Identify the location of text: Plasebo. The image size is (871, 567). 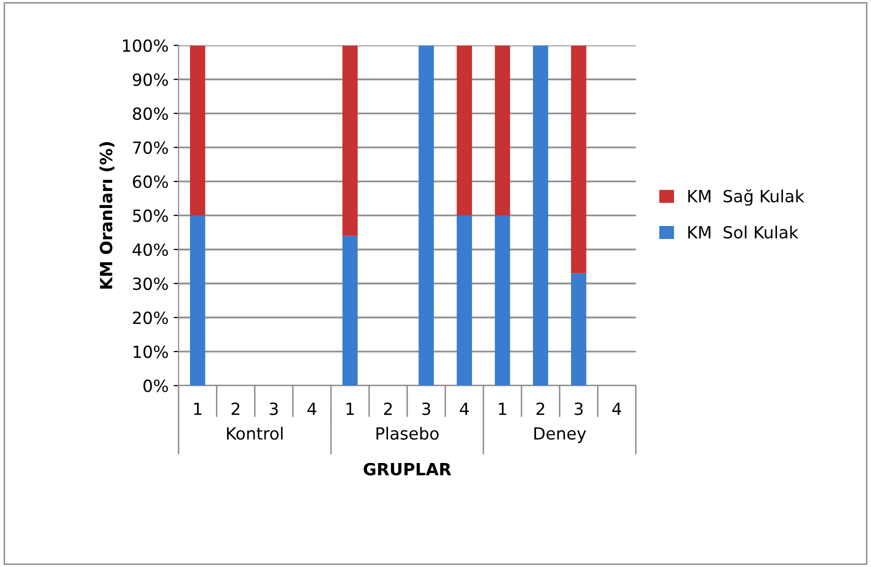
(407, 433).